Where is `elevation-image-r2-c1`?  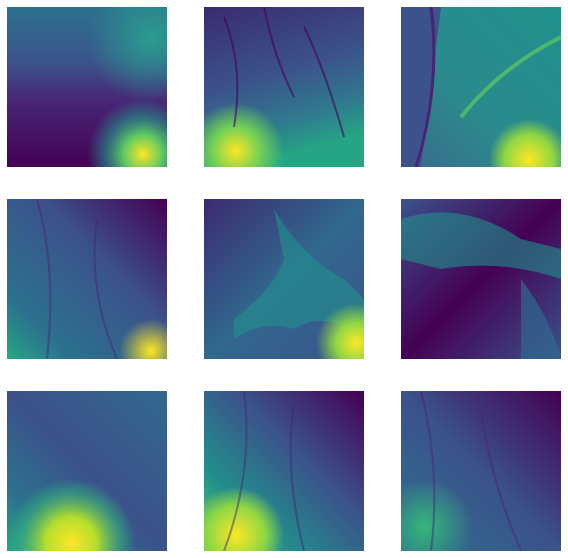
elevation-image-r2-c1 is located at coordinates (87, 279).